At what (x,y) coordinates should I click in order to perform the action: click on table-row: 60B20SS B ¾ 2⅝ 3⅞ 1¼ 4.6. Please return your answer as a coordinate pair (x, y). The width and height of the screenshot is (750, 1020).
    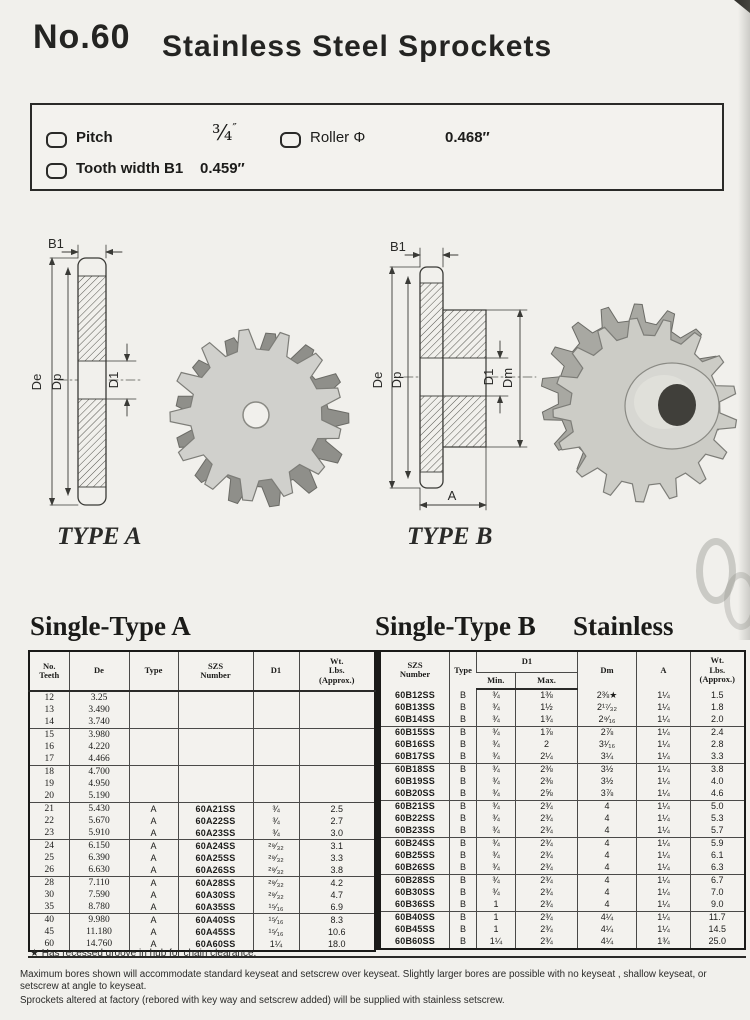
    Looking at the image, I should click on (562, 793).